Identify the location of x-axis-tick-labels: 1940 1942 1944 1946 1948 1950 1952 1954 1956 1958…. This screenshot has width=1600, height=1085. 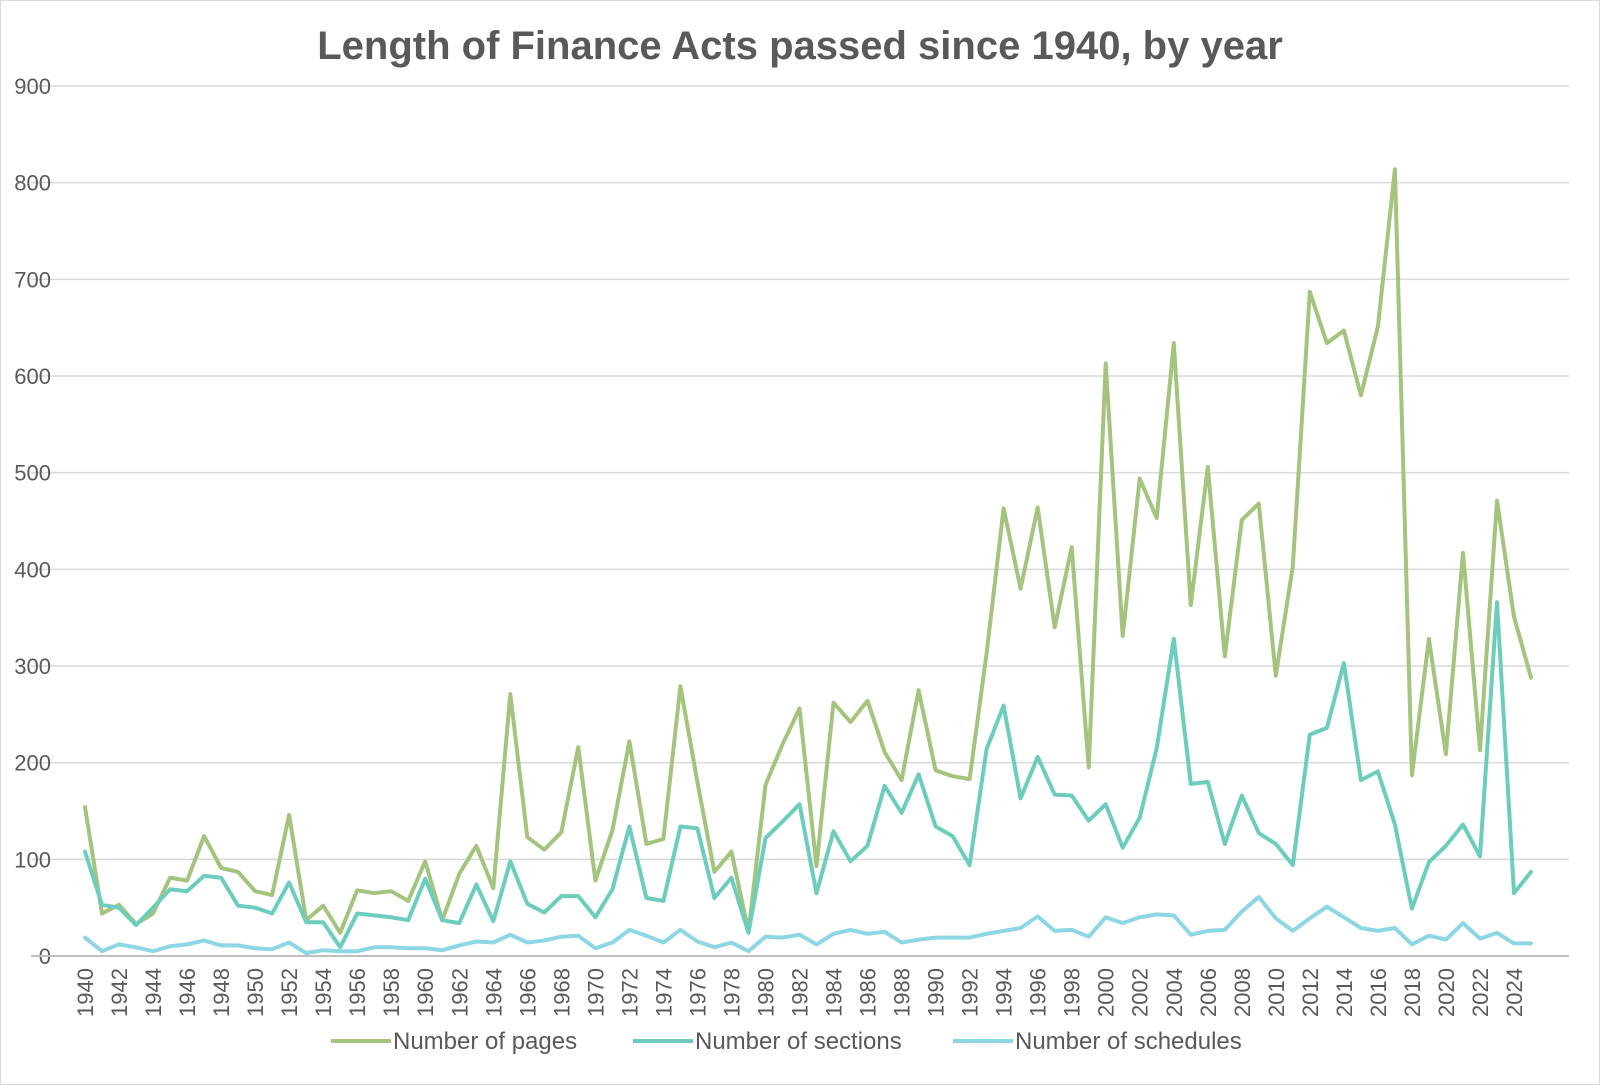
(800, 992).